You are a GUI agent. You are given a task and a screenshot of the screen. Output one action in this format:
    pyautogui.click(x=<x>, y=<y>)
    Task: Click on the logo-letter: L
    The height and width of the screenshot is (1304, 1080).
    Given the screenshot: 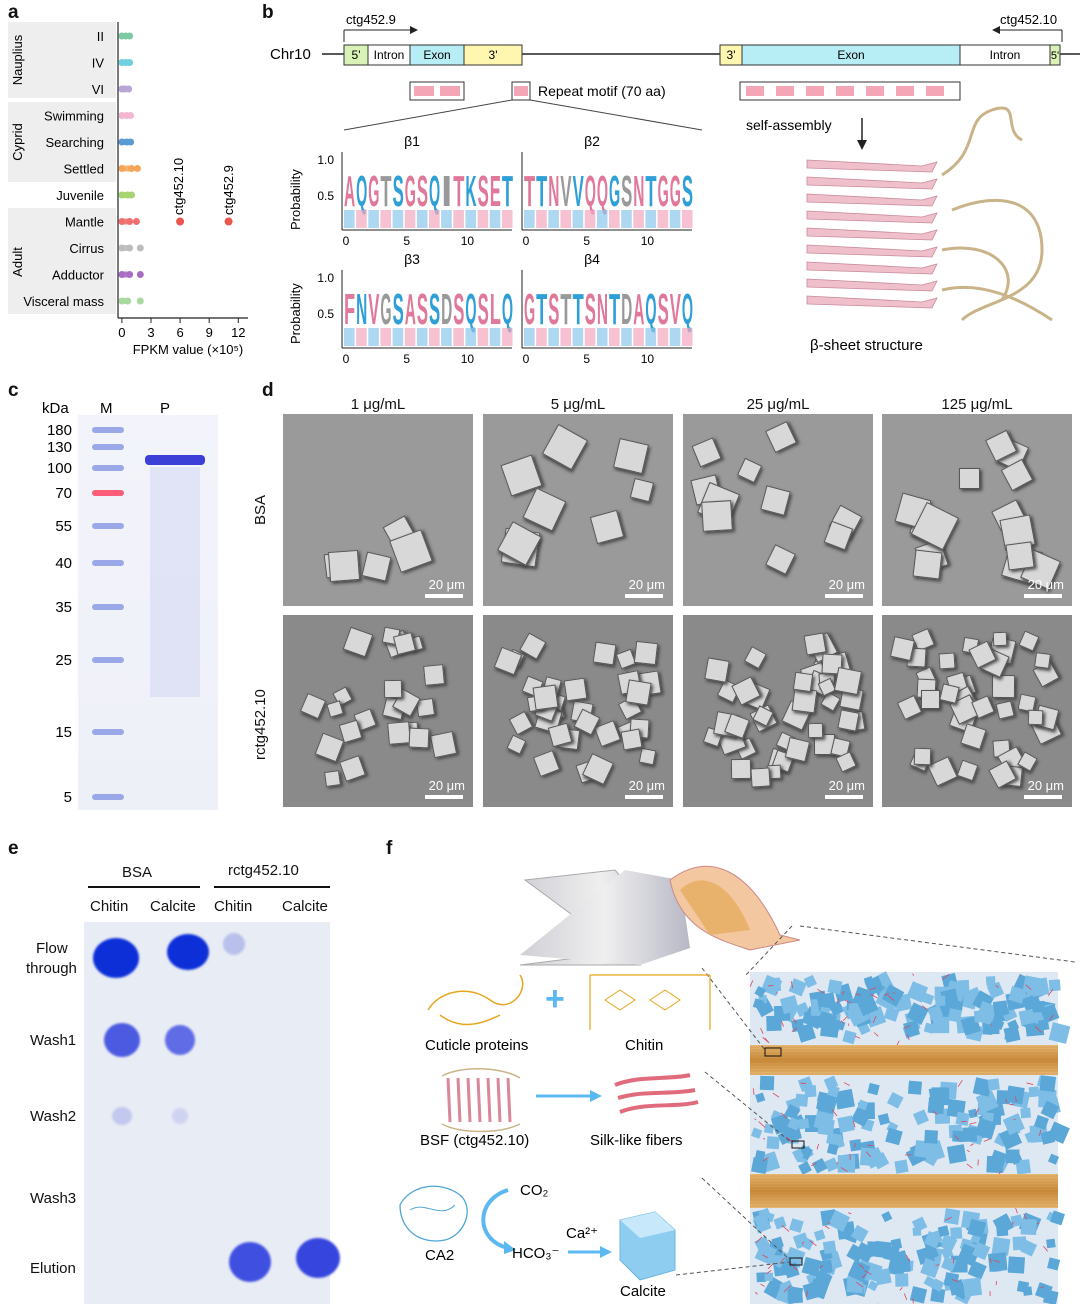 What is the action you would take?
    pyautogui.click(x=495, y=309)
    